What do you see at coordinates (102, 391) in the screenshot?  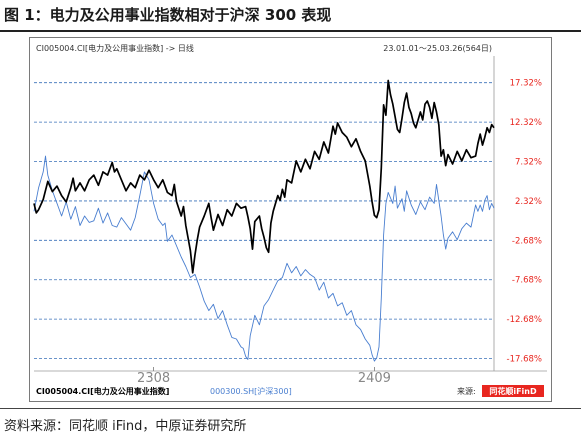 I see `legend-label-main: CI005004.CI[电力及公用事业指数]` at bounding box center [102, 391].